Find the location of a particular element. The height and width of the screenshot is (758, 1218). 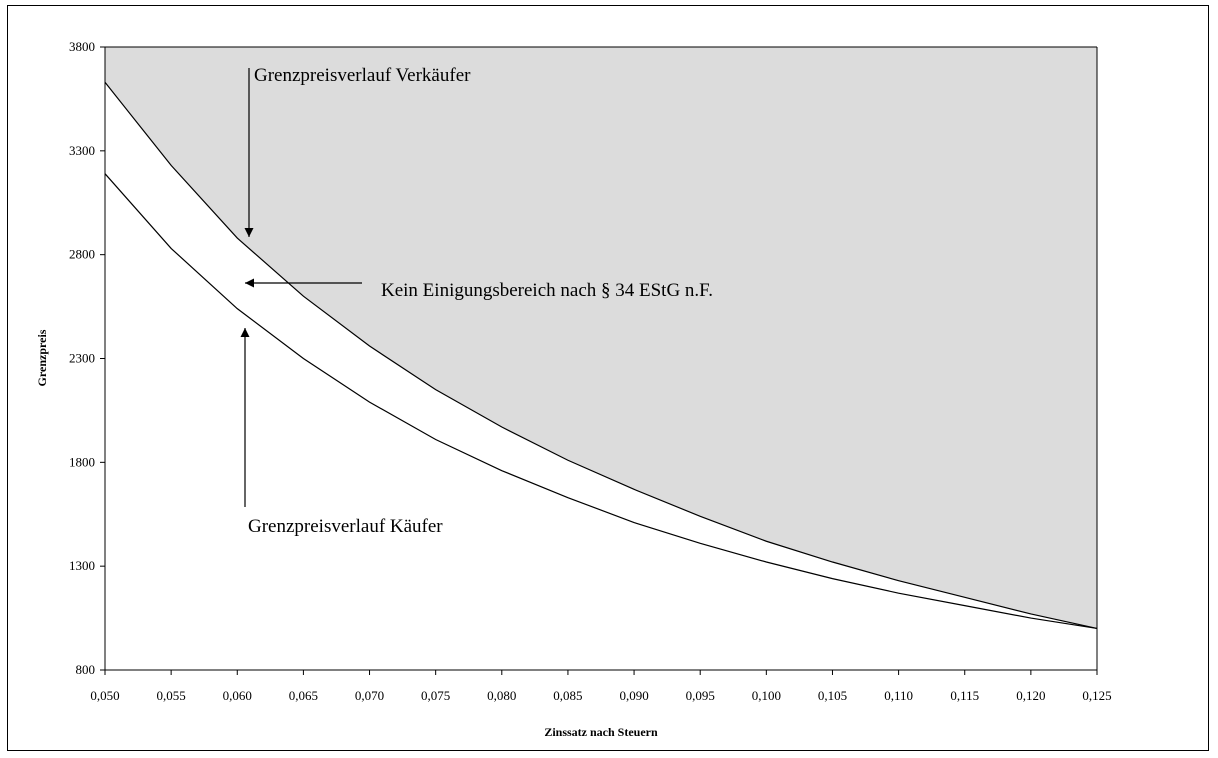

y-tick-label: 2300 is located at coordinates (82, 358).